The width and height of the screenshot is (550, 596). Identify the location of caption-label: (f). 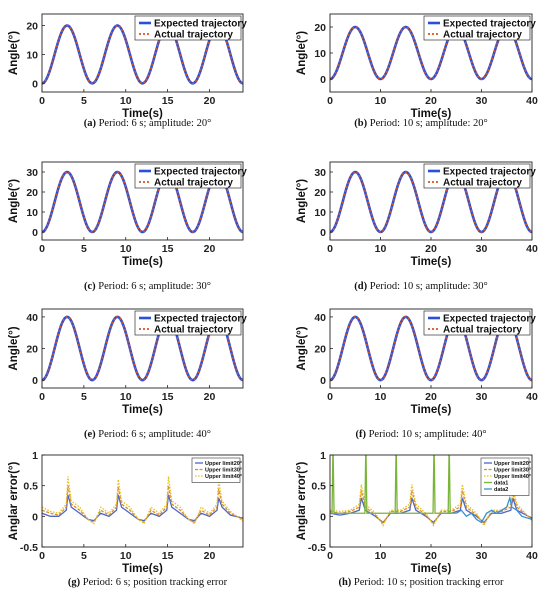
(360, 434).